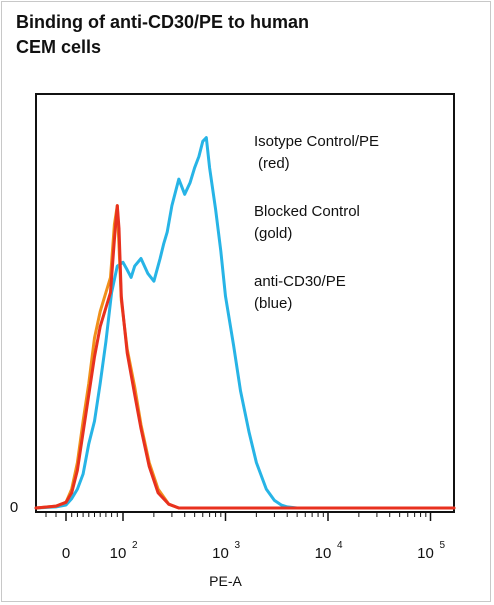 The height and width of the screenshot is (605, 494). What do you see at coordinates (273, 303) in the screenshot?
I see `legend-color-note: (blue)` at bounding box center [273, 303].